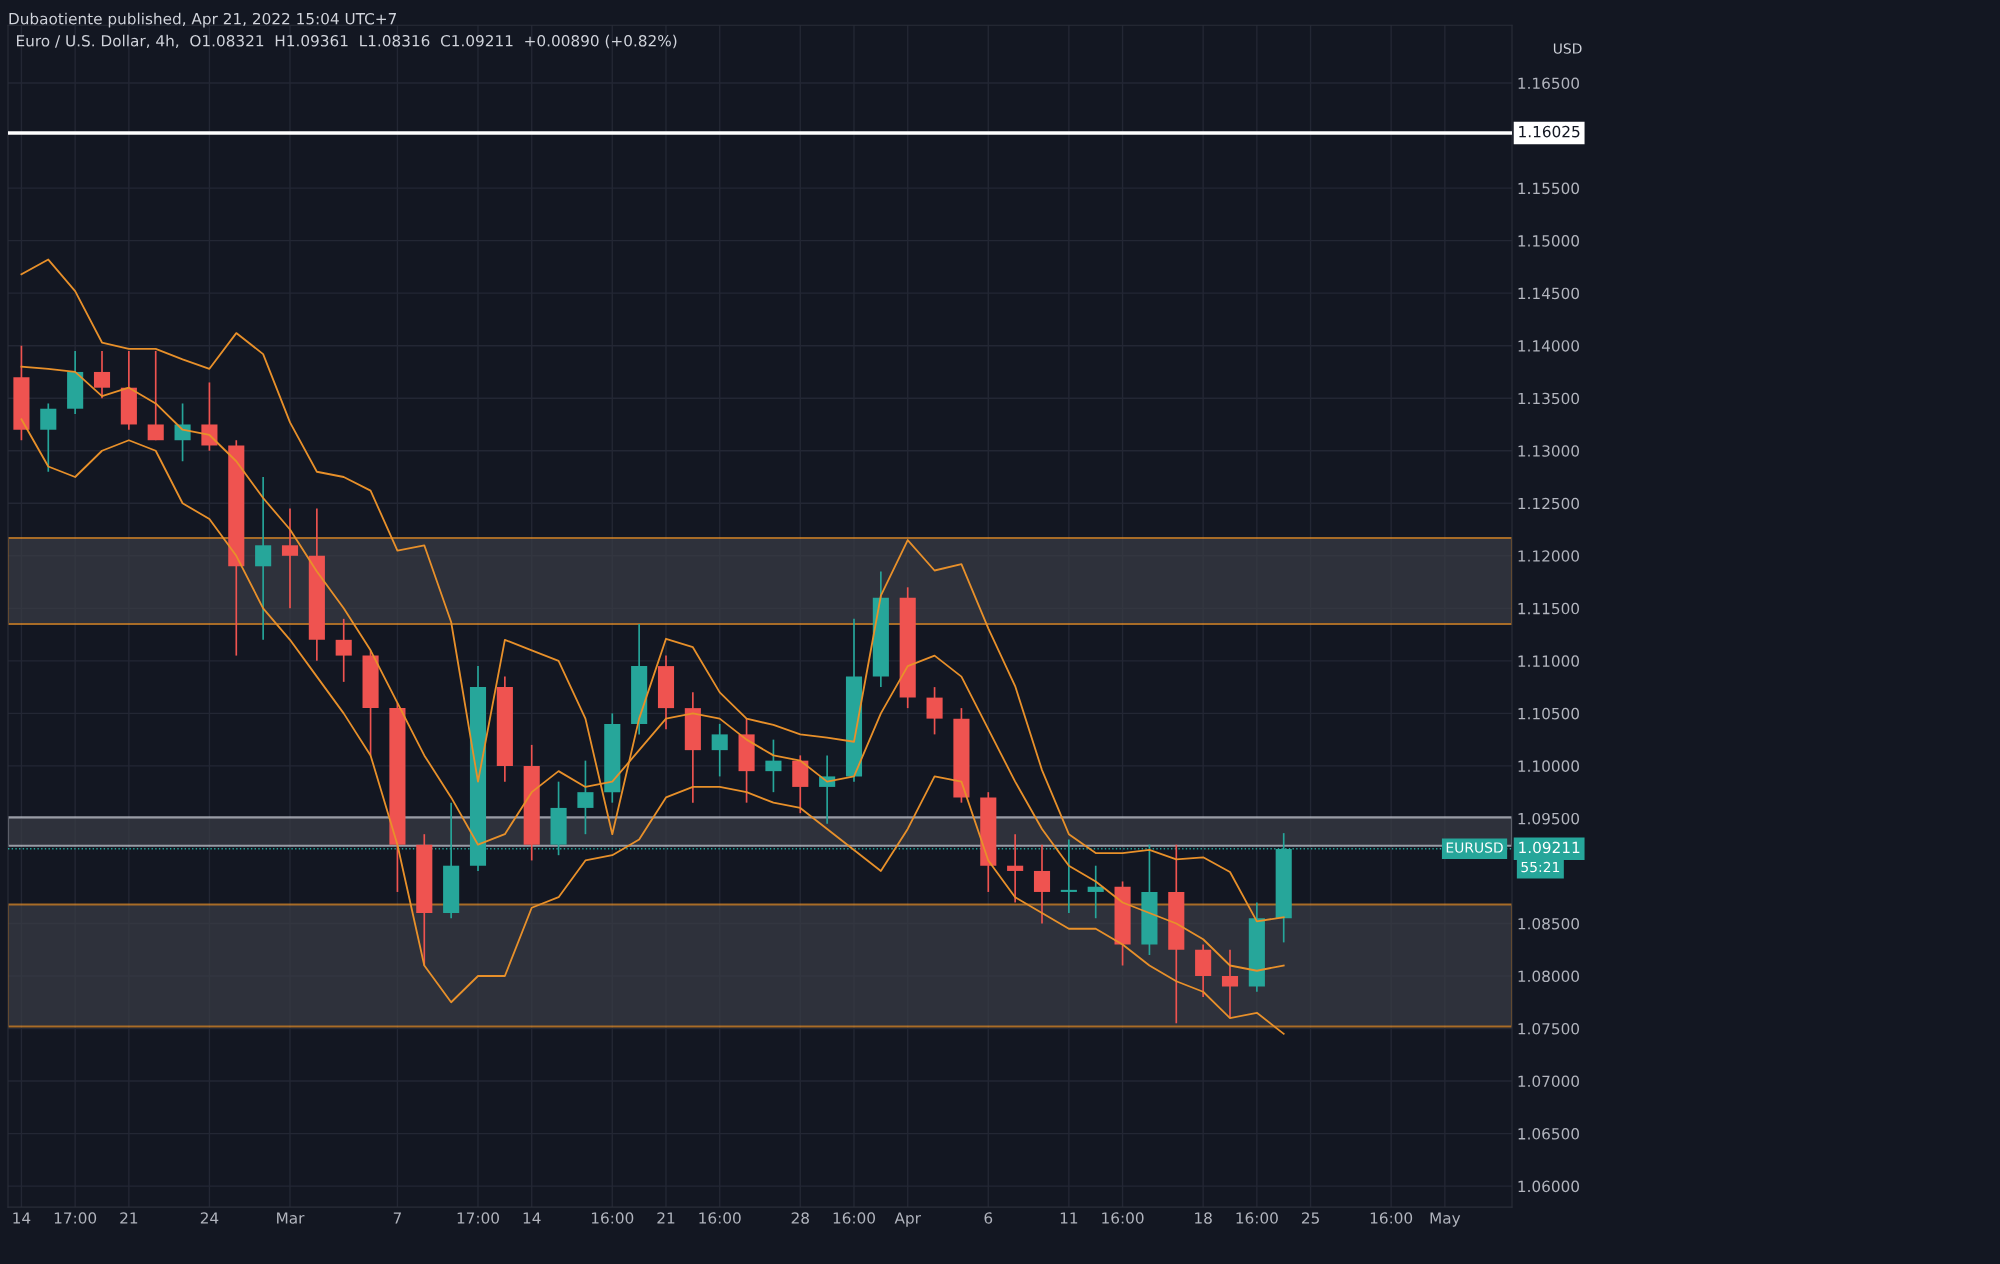 The width and height of the screenshot is (2000, 1264). I want to click on chart-subtitle: Dubaotiente published, Apr 21, 2022 15:04 UTC+7, so click(202, 20).